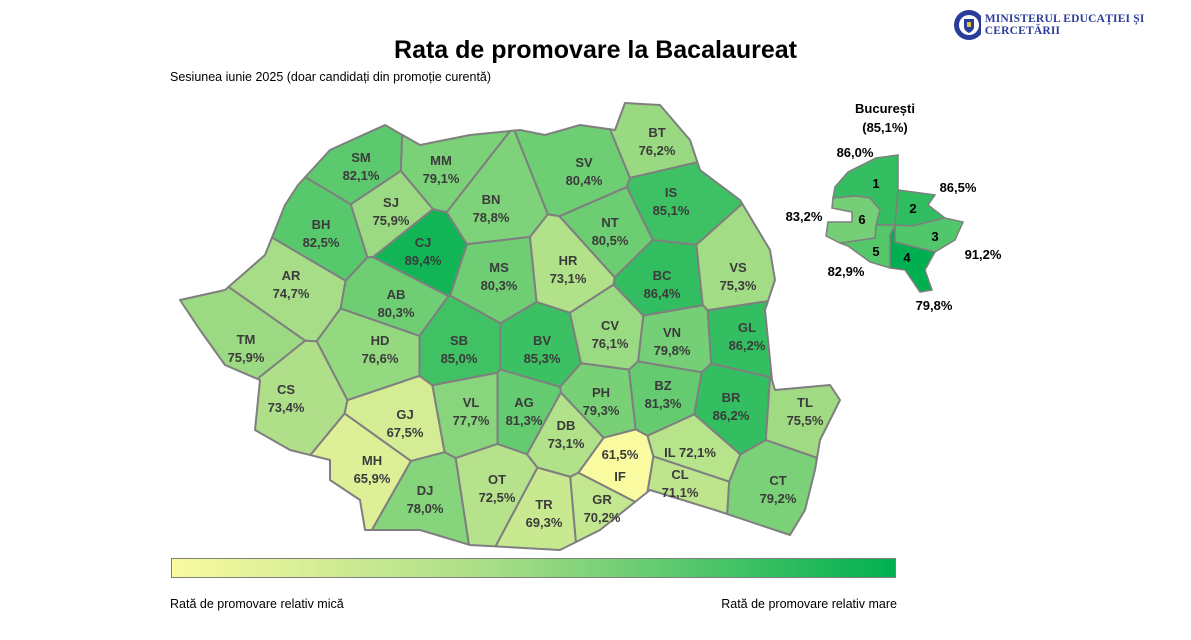 The width and height of the screenshot is (1191, 640). I want to click on county-code: BH, so click(321, 224).